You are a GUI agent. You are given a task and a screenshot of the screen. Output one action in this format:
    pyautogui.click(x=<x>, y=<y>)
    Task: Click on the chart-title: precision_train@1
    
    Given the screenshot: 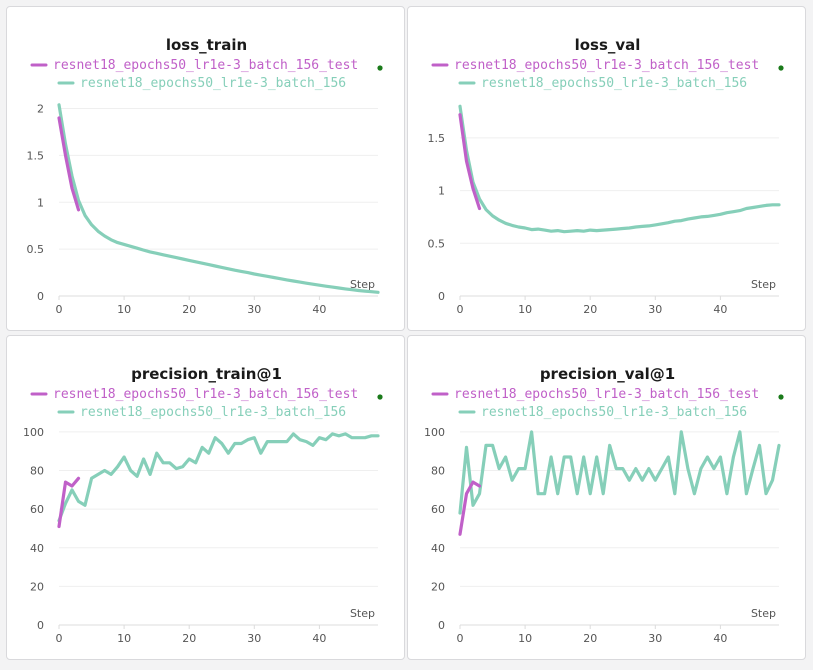 What is the action you would take?
    pyautogui.click(x=206, y=374)
    